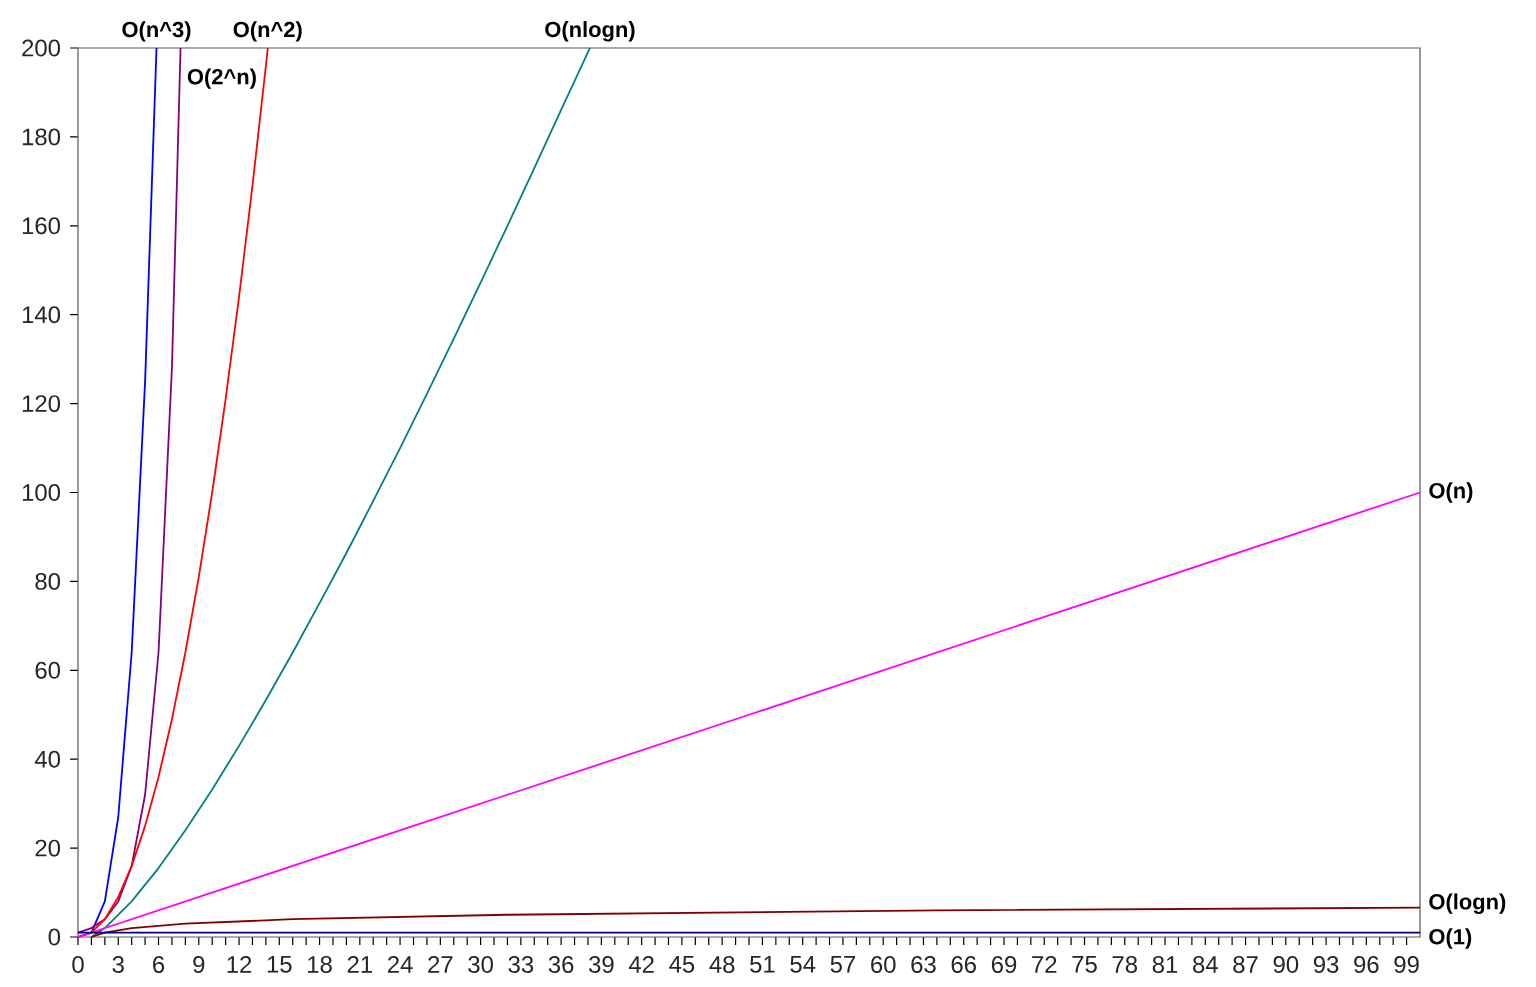 Image resolution: width=1536 pixels, height=987 pixels. Describe the element at coordinates (267, 31) in the screenshot. I see `series-label: O(n^2)` at that location.